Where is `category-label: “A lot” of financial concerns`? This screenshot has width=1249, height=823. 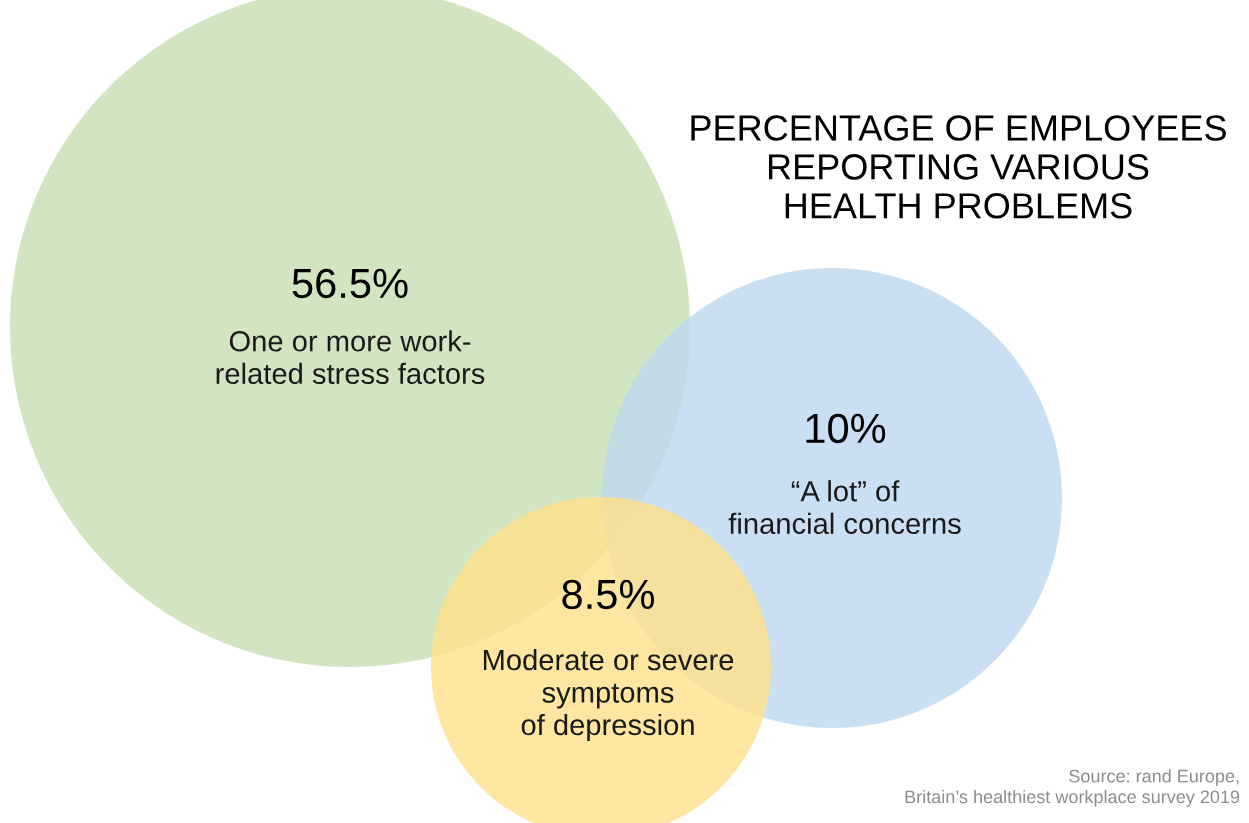
category-label: “A lot” of financial concerns is located at coordinates (844, 507).